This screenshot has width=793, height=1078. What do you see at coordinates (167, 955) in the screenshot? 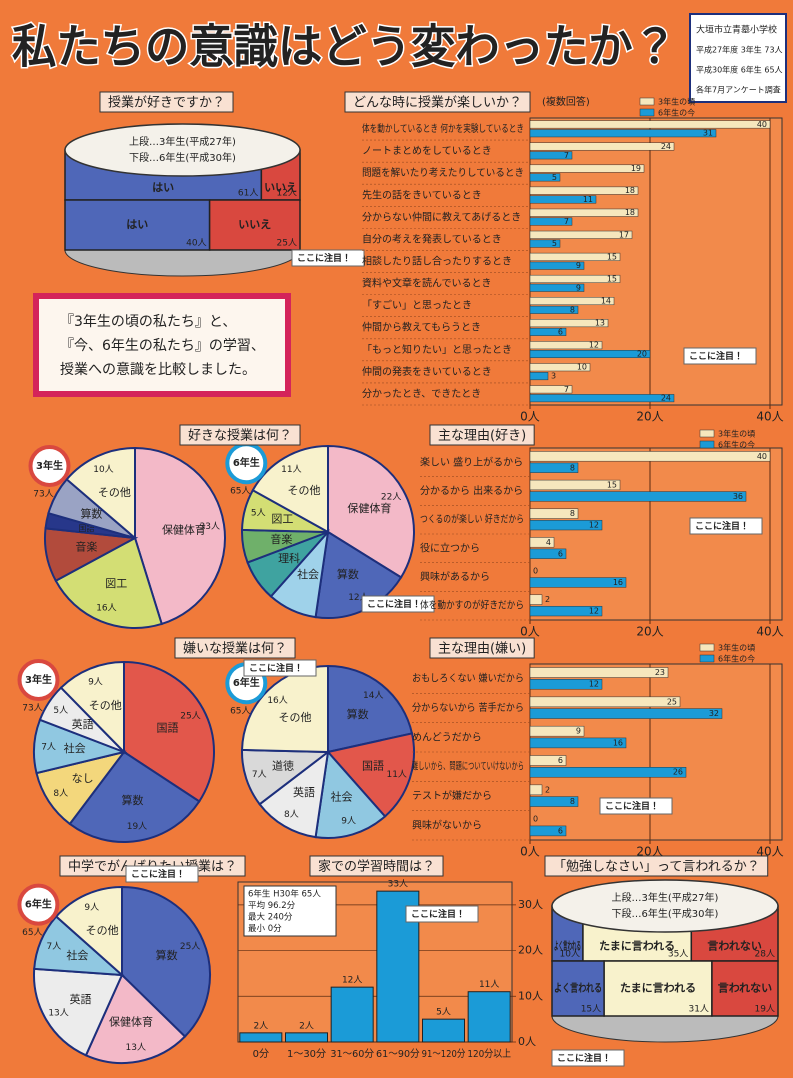
I see `slice-label: 算数` at bounding box center [167, 955].